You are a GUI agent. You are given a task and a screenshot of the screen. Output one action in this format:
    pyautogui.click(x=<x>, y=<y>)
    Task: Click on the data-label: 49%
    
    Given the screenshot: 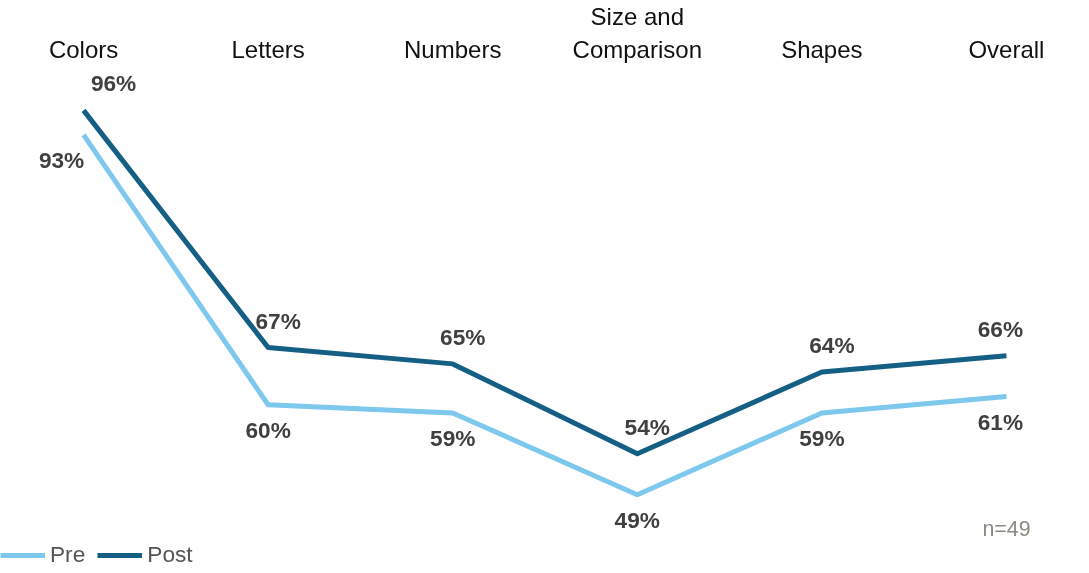 What is the action you would take?
    pyautogui.click(x=637, y=519)
    